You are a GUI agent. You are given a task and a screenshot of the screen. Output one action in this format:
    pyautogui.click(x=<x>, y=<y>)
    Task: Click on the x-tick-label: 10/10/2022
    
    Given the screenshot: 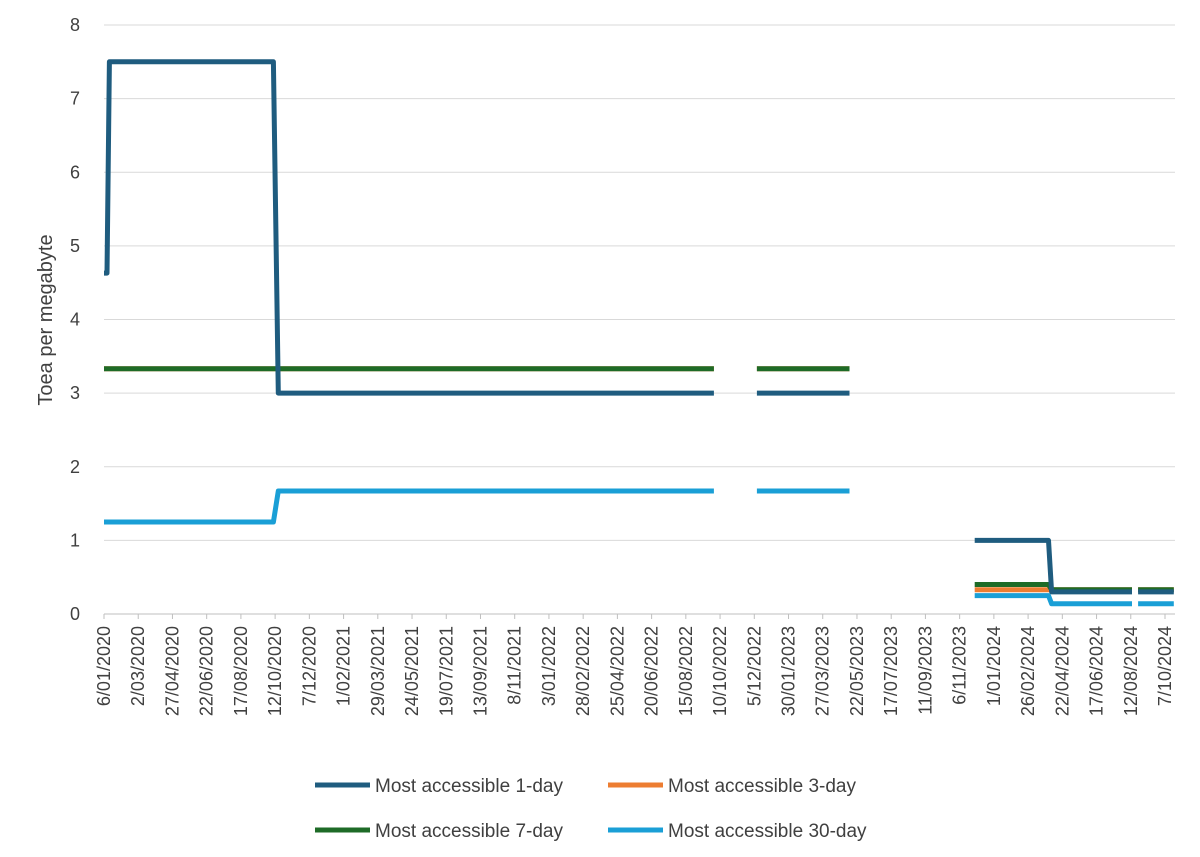 What is the action you would take?
    pyautogui.click(x=720, y=671)
    